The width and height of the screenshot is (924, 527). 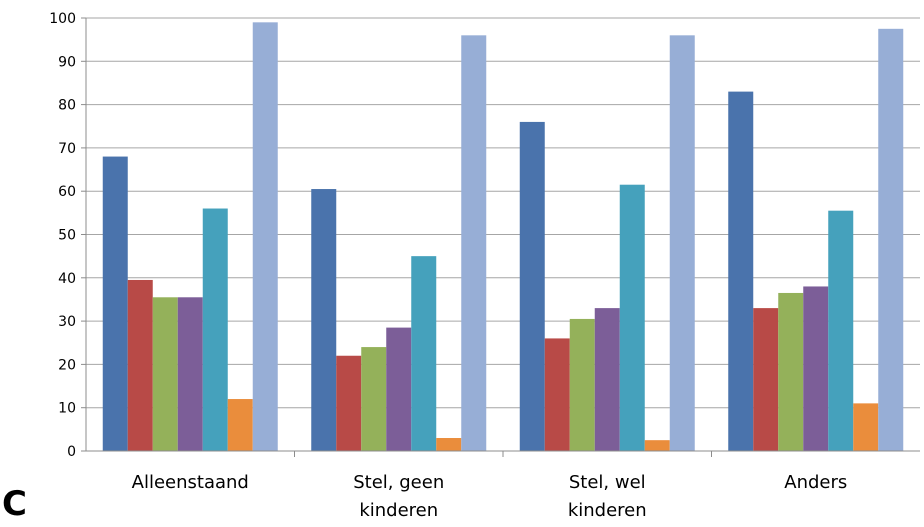 I want to click on x-category-label: Stel, wel kinderen, so click(x=607, y=496).